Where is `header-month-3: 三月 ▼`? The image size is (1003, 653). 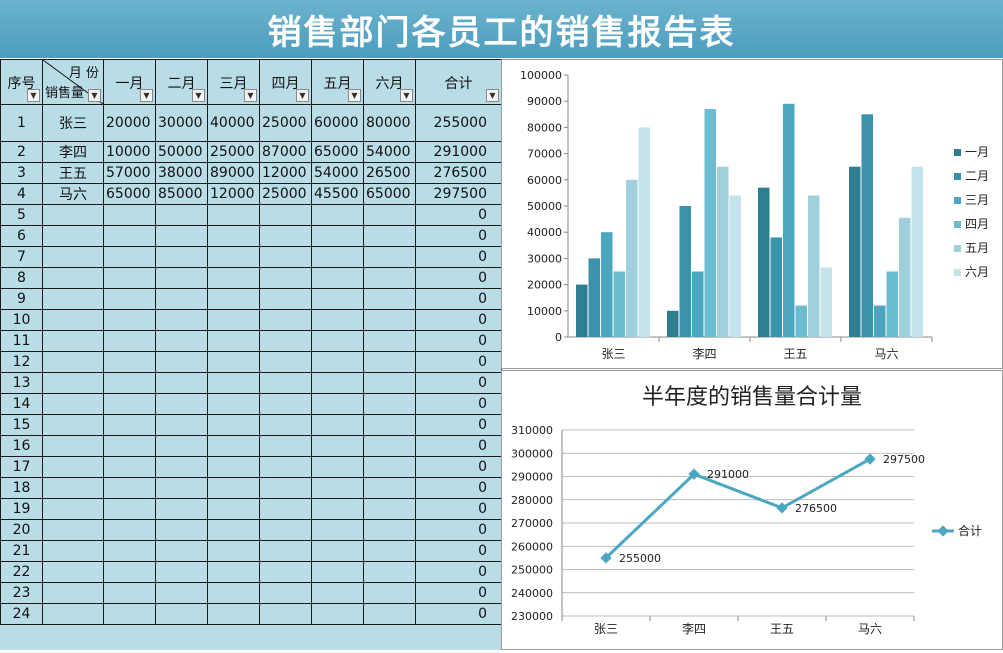 header-month-3: 三月 ▼ is located at coordinates (233, 82).